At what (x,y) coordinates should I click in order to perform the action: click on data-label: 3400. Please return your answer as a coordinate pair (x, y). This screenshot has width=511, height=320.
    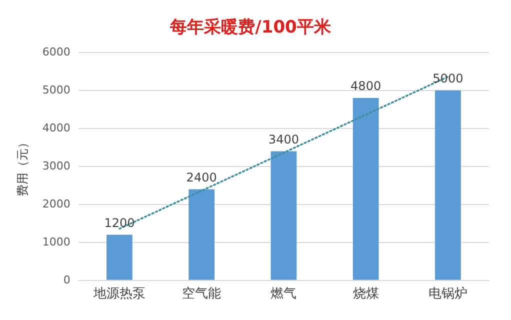
    Looking at the image, I should click on (283, 139).